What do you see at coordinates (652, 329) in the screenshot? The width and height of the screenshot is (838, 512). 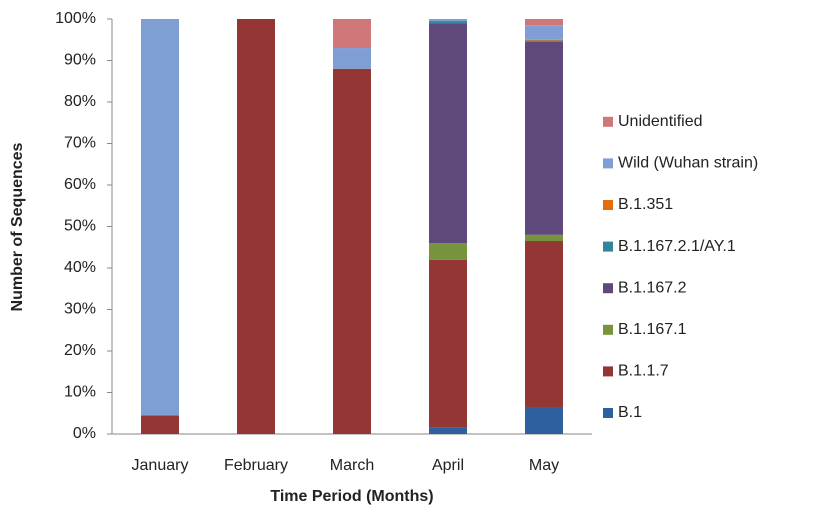 I see `legend-label: B.1.167.1` at bounding box center [652, 329].